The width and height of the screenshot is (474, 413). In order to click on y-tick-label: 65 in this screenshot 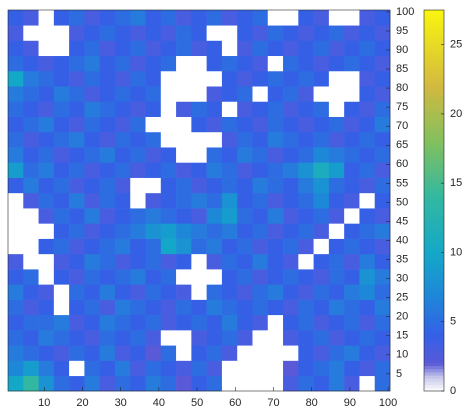, I will do `click(402, 145)`.